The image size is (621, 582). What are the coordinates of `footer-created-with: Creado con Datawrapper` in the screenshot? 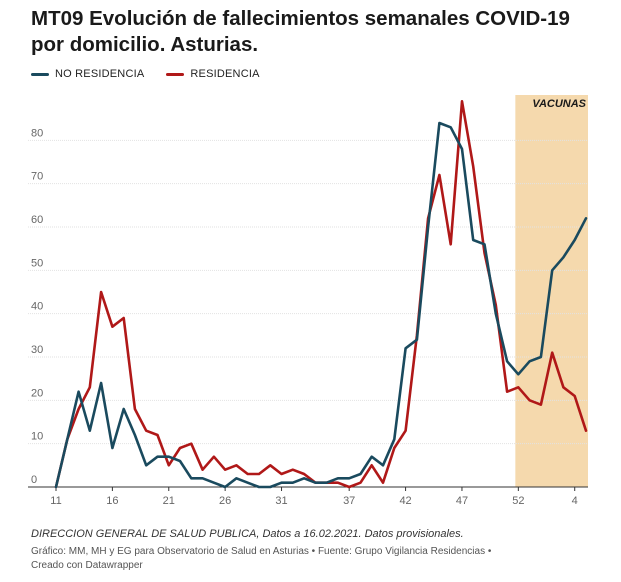 It's located at (87, 565).